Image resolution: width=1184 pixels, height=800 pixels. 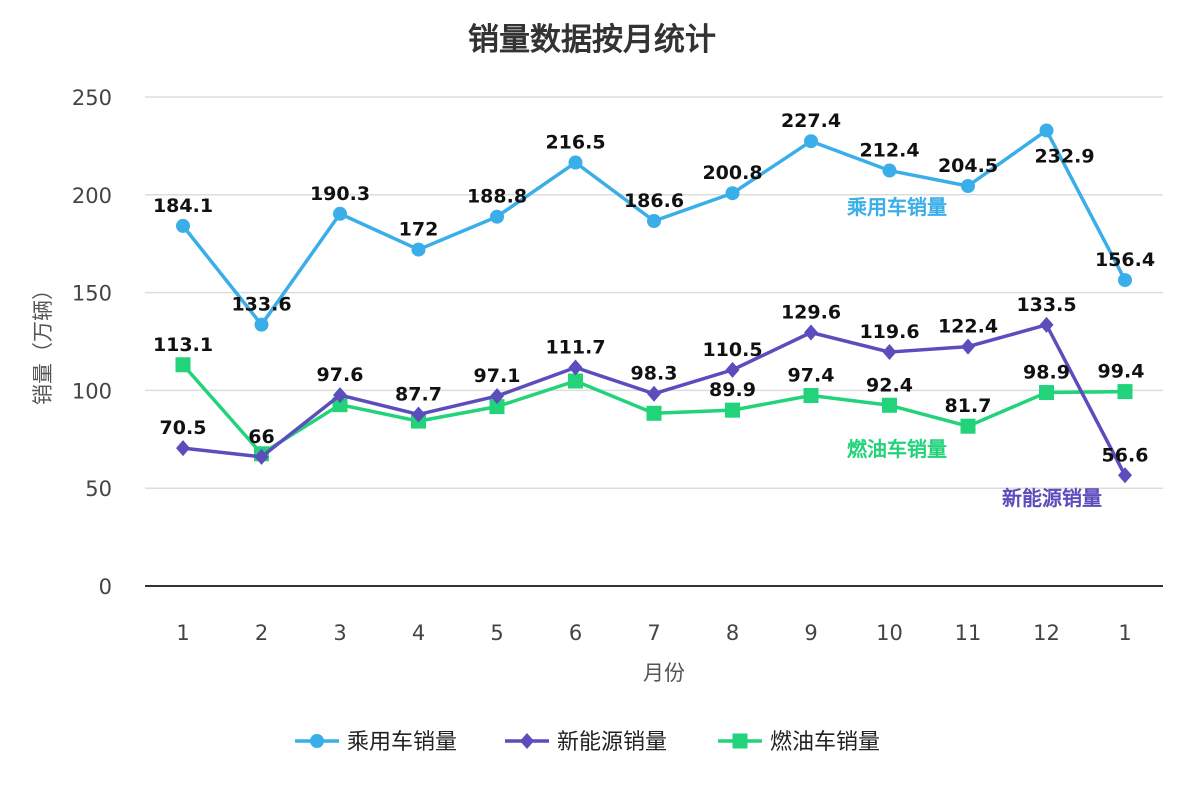 What do you see at coordinates (340, 194) in the screenshot?
I see `data-label: 190.3` at bounding box center [340, 194].